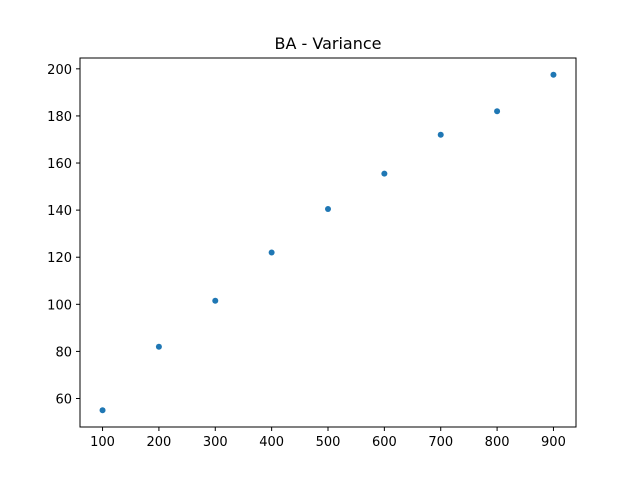  What do you see at coordinates (553, 442) in the screenshot?
I see `x-tick-label: 900` at bounding box center [553, 442].